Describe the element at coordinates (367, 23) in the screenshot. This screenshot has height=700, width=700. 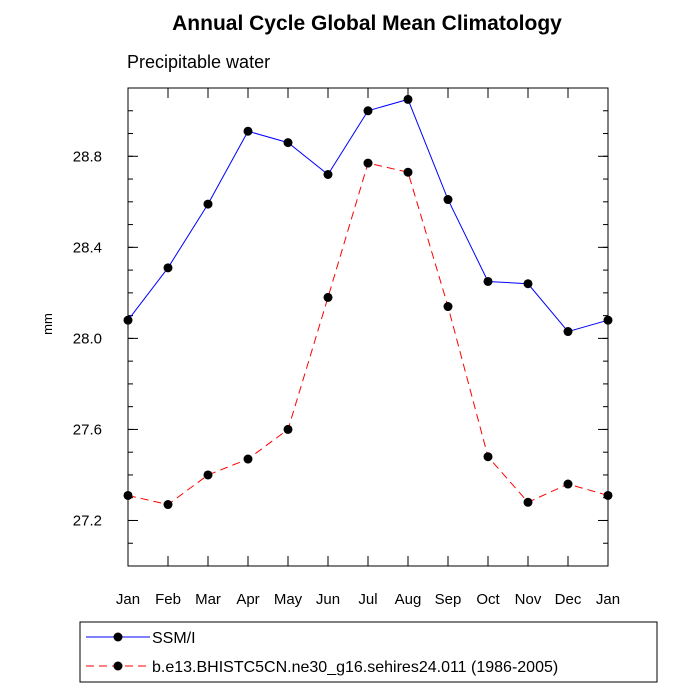
I see `chart-title: Annual Cycle Global Mean Climatology` at that location.